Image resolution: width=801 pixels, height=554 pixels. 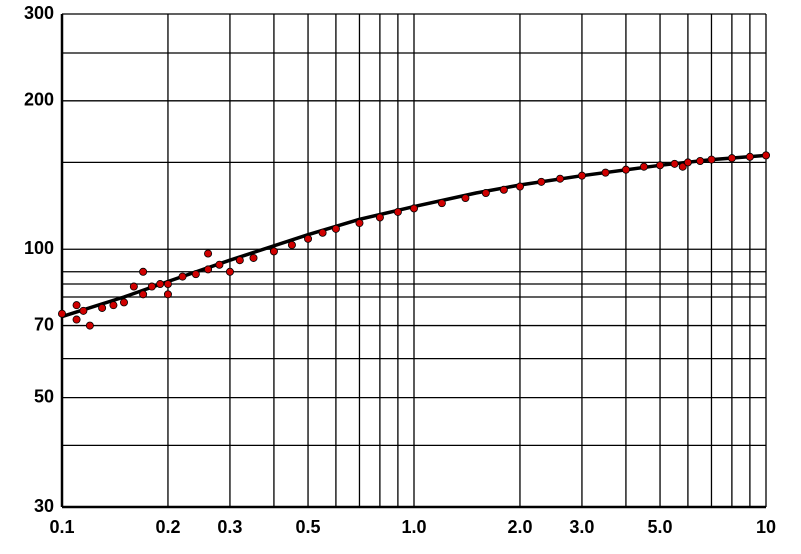 I want to click on y-tick-label: 70, so click(x=44, y=324).